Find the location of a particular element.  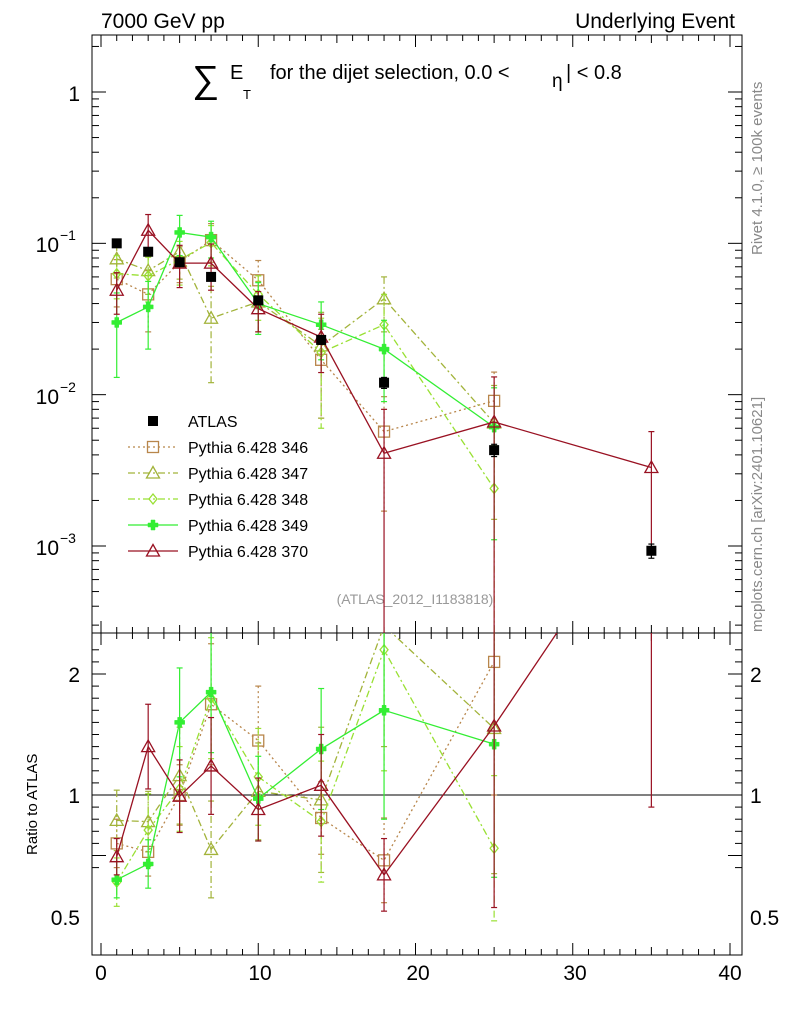

title-rest-b: | < 0.8 is located at coordinates (594, 73).